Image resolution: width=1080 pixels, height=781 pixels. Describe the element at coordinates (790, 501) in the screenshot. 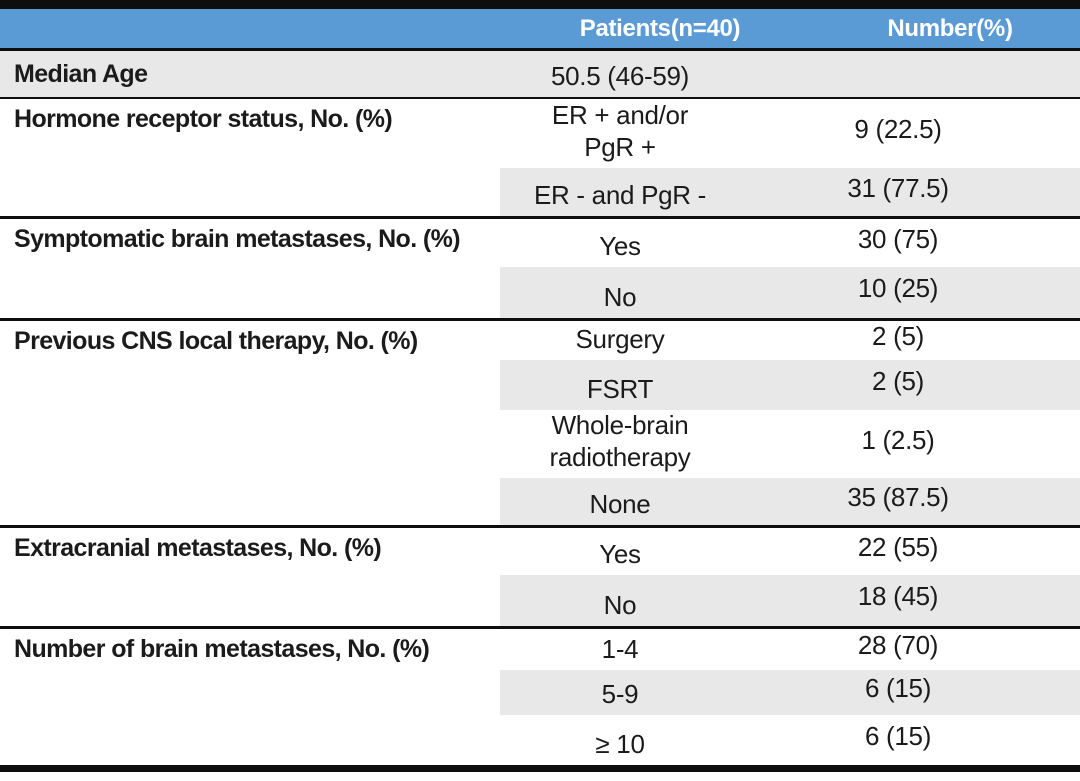

I see `table-row: None 35 (87.5)` at that location.